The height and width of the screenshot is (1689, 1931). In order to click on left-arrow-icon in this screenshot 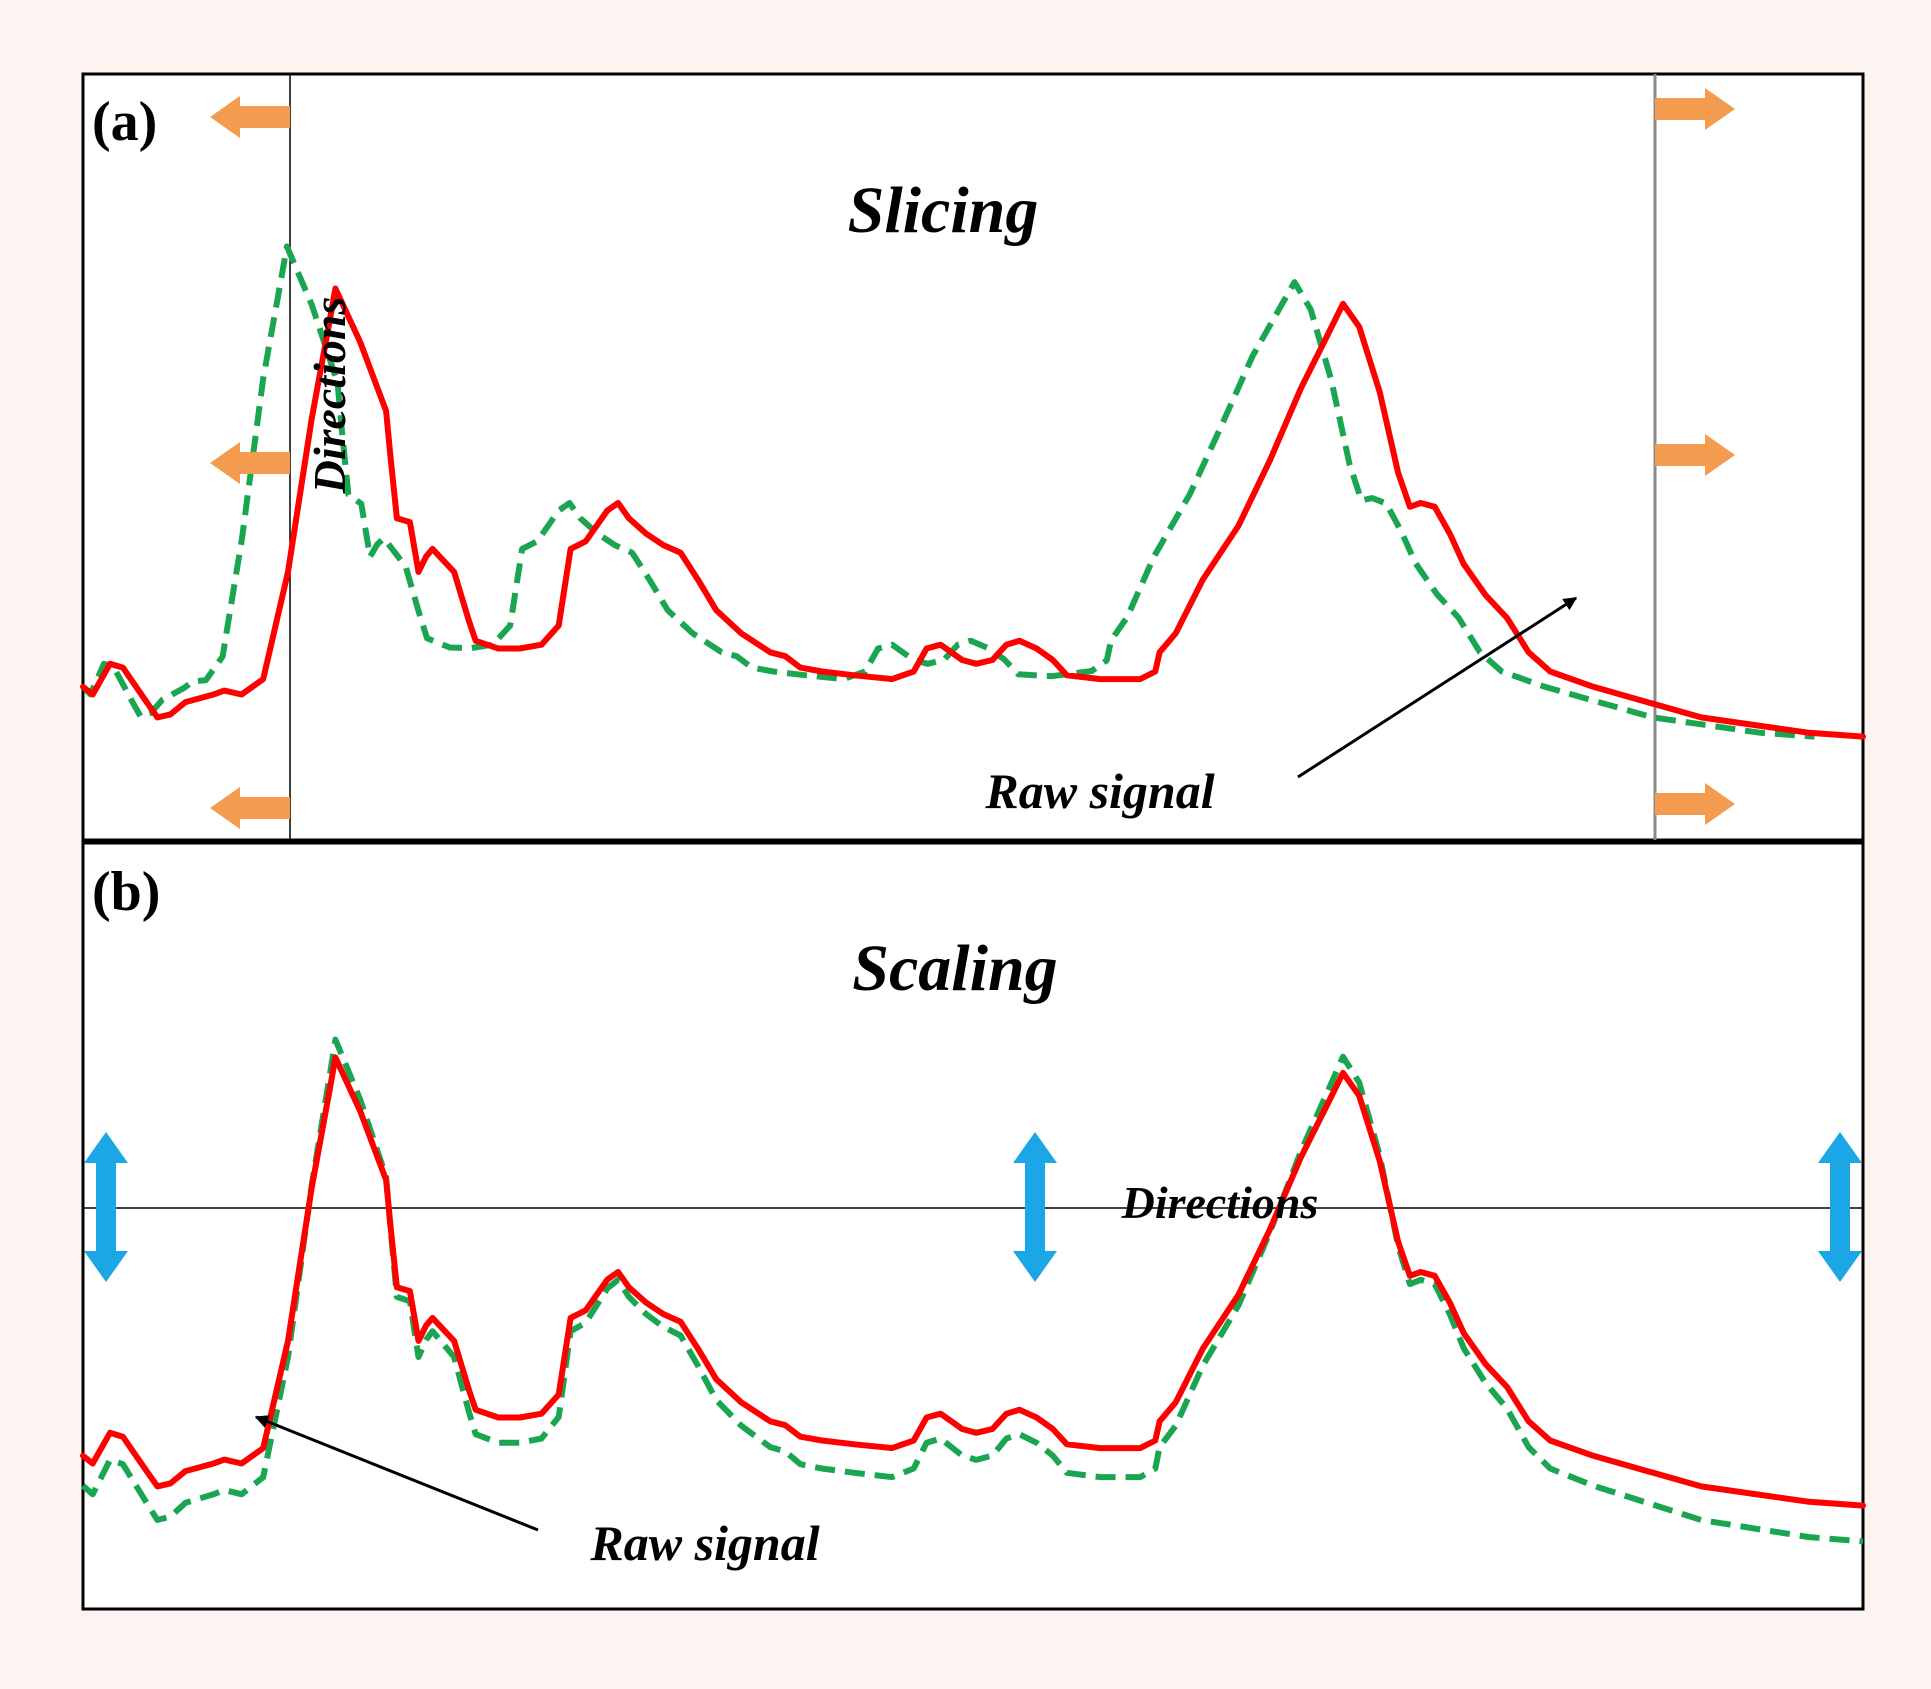, I will do `click(250, 462)`.